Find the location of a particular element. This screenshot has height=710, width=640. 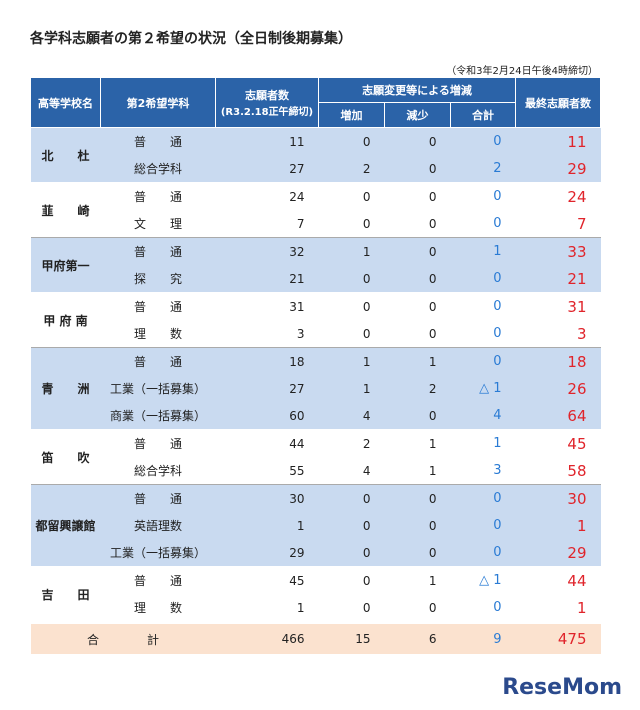

applicants: 3 is located at coordinates (267, 334).